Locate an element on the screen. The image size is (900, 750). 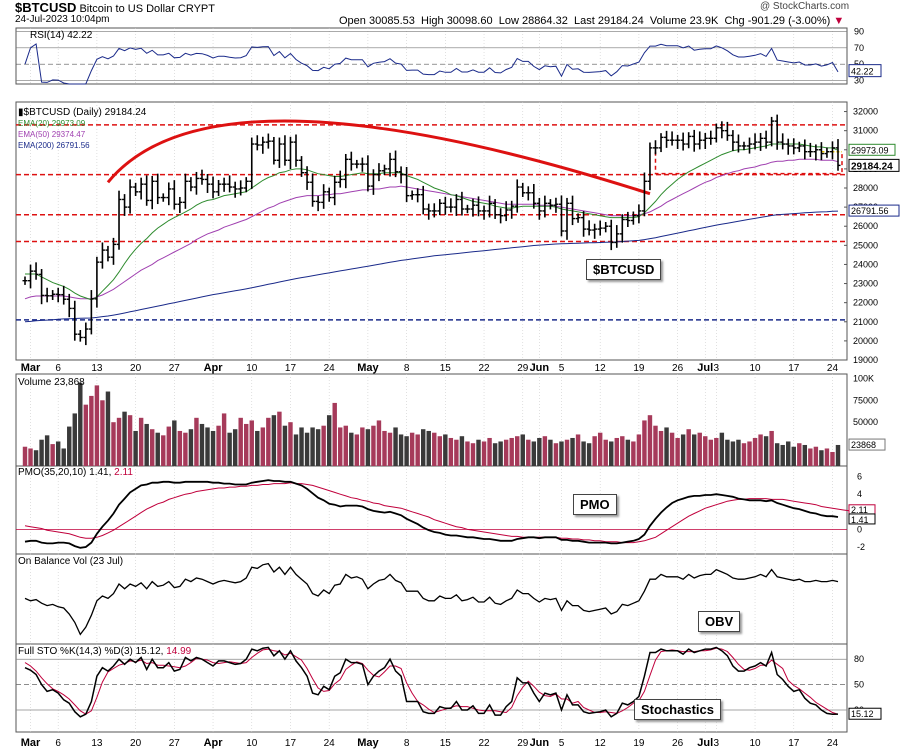
pmo-signal-tag: 2.11 is located at coordinates (859, 510).